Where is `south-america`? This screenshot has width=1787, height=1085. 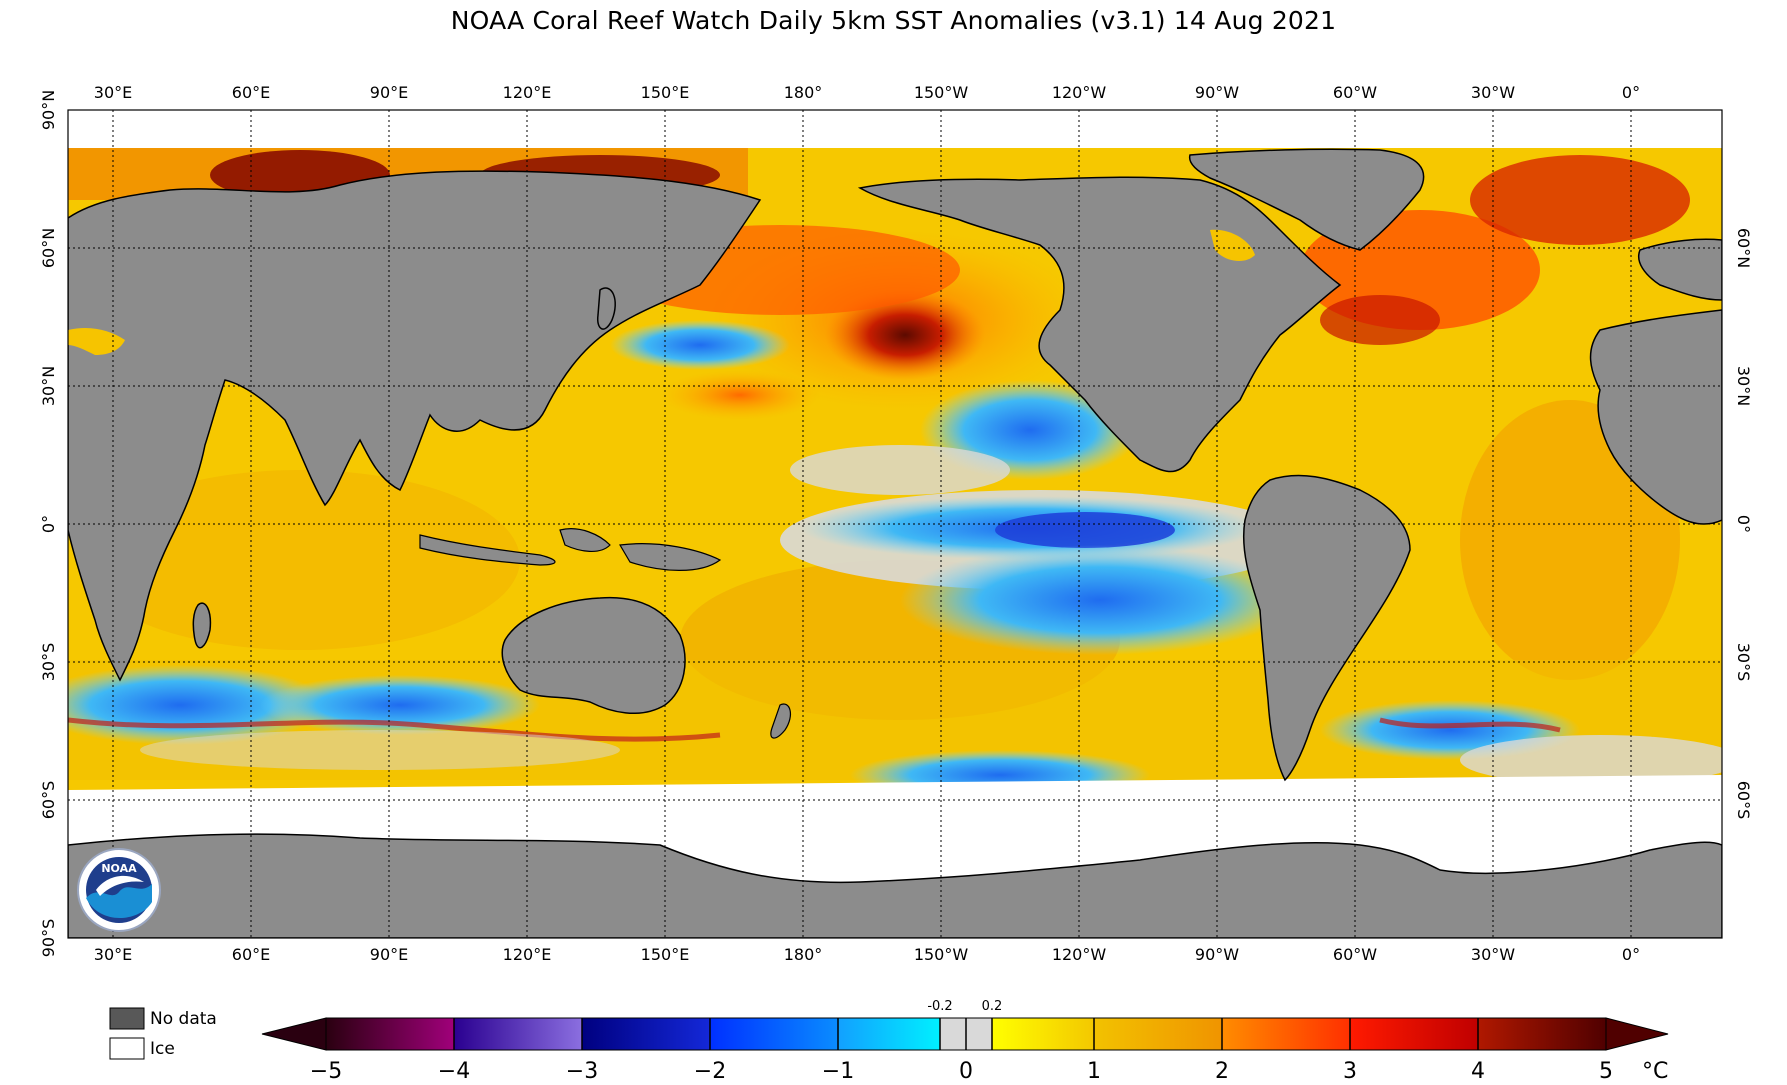
south-america is located at coordinates (1326, 628).